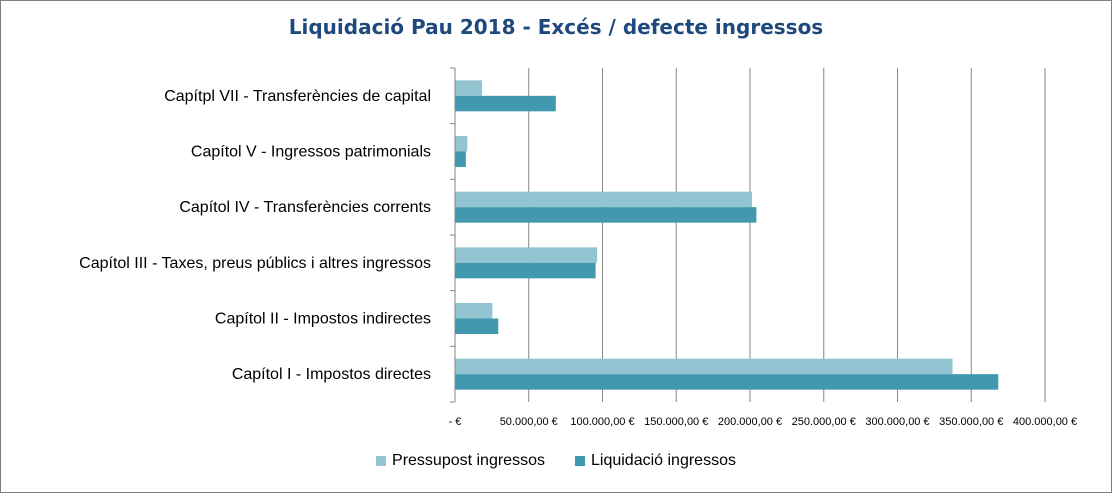  I want to click on category-label: Capítpl VII - Transferències de capital, so click(297, 96).